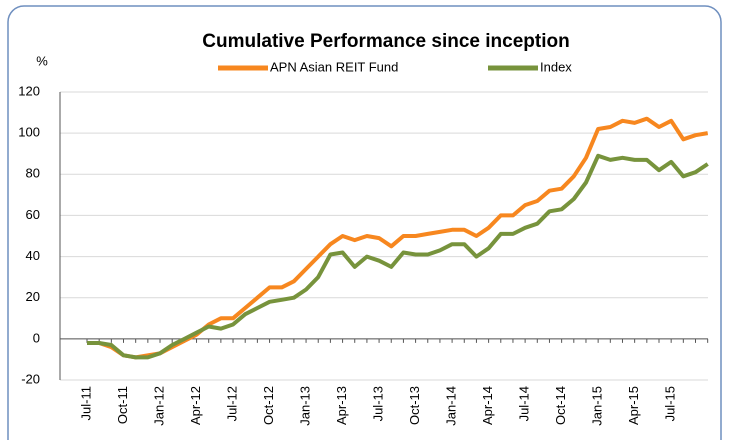 Image resolution: width=729 pixels, height=440 pixels. What do you see at coordinates (334, 66) in the screenshot?
I see `legend-label: APN Asian REIT Fund` at bounding box center [334, 66].